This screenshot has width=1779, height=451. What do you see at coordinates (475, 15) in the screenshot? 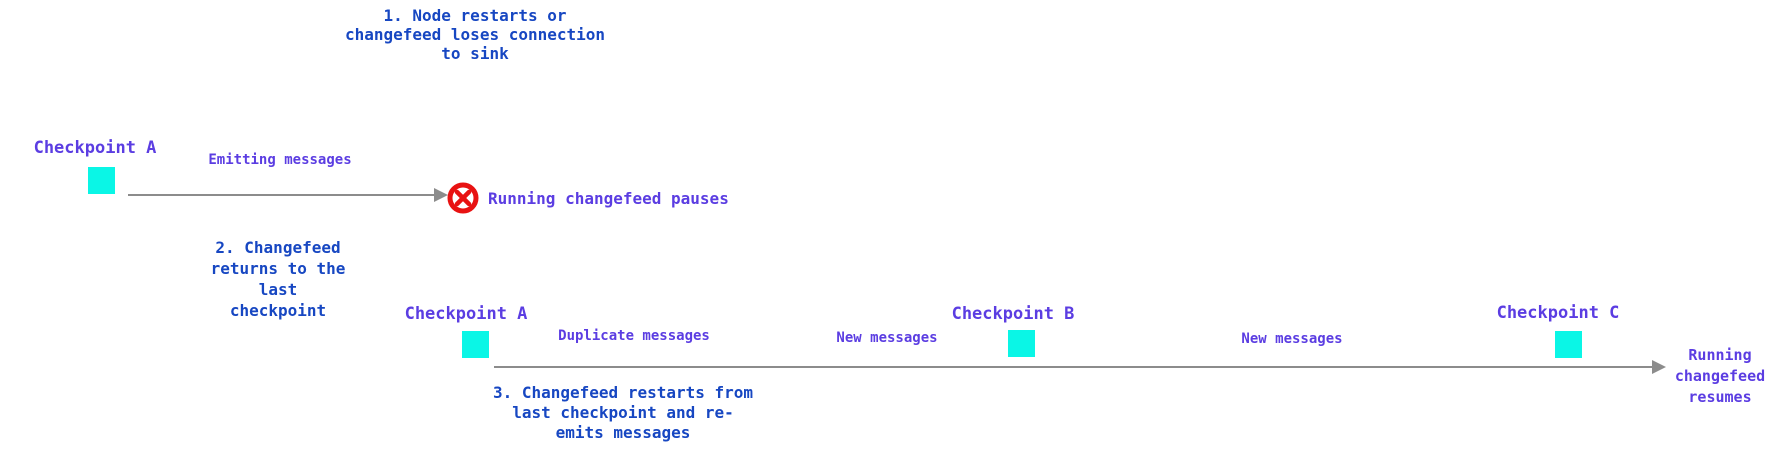
I see `annotation-step1-line1: 1. Node restarts or` at bounding box center [475, 15].